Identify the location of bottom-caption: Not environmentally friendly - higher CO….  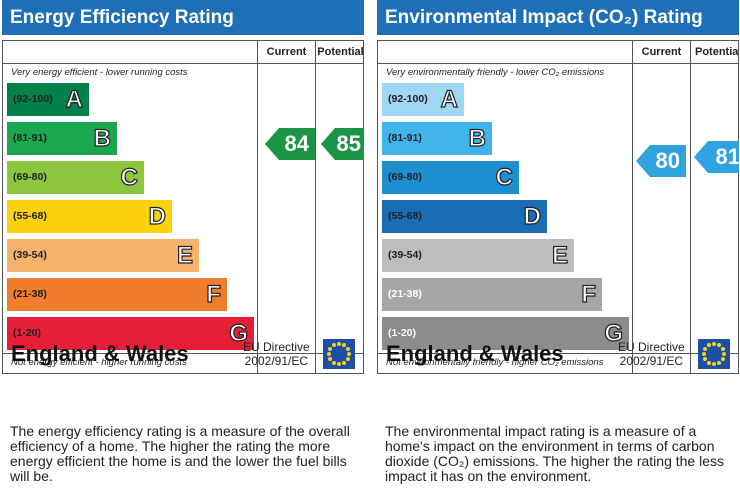
(495, 362).